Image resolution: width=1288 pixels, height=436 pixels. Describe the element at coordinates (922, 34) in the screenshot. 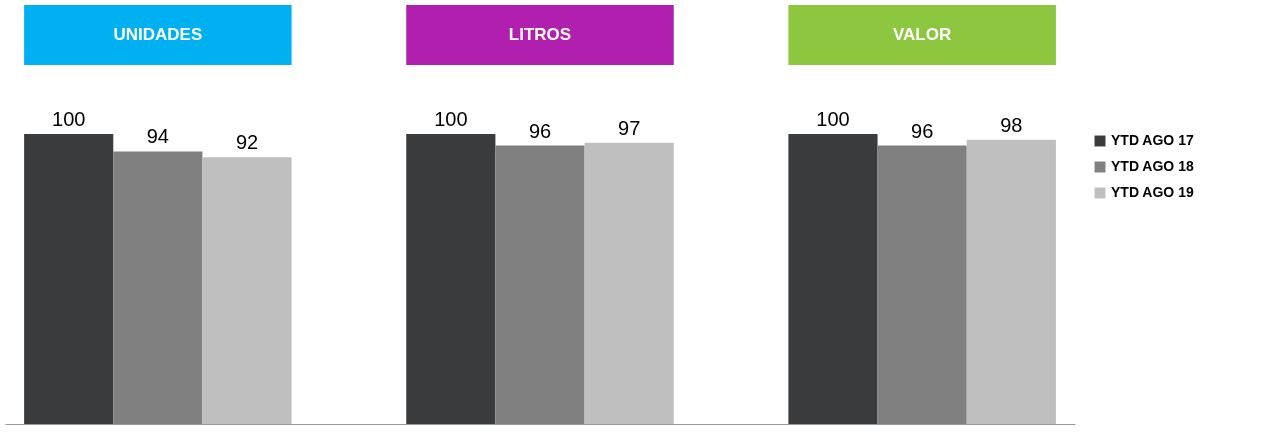

I see `x-tick-label: VALOR` at that location.